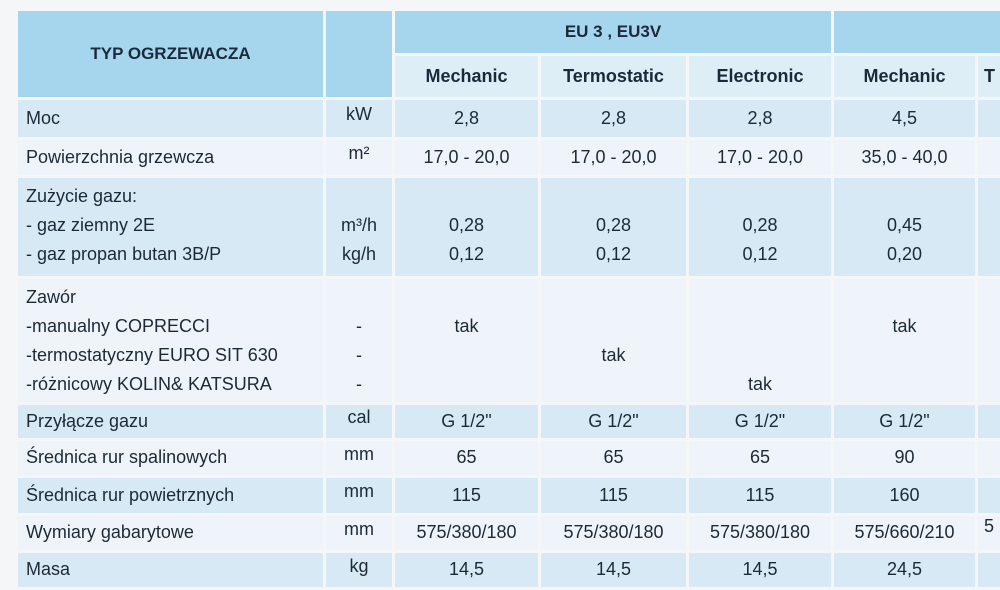  I want to click on row-label-line: - gaz ziemny 2E, so click(91, 225).